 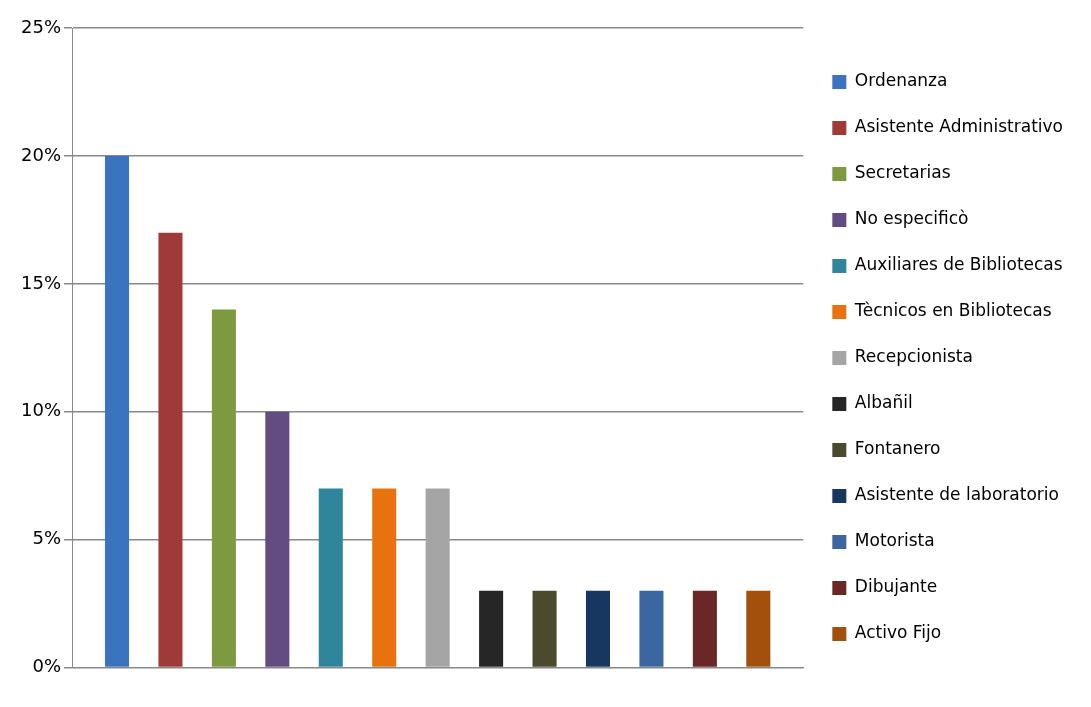 I want to click on legend-label: Asistente Administrativo, so click(x=959, y=126).